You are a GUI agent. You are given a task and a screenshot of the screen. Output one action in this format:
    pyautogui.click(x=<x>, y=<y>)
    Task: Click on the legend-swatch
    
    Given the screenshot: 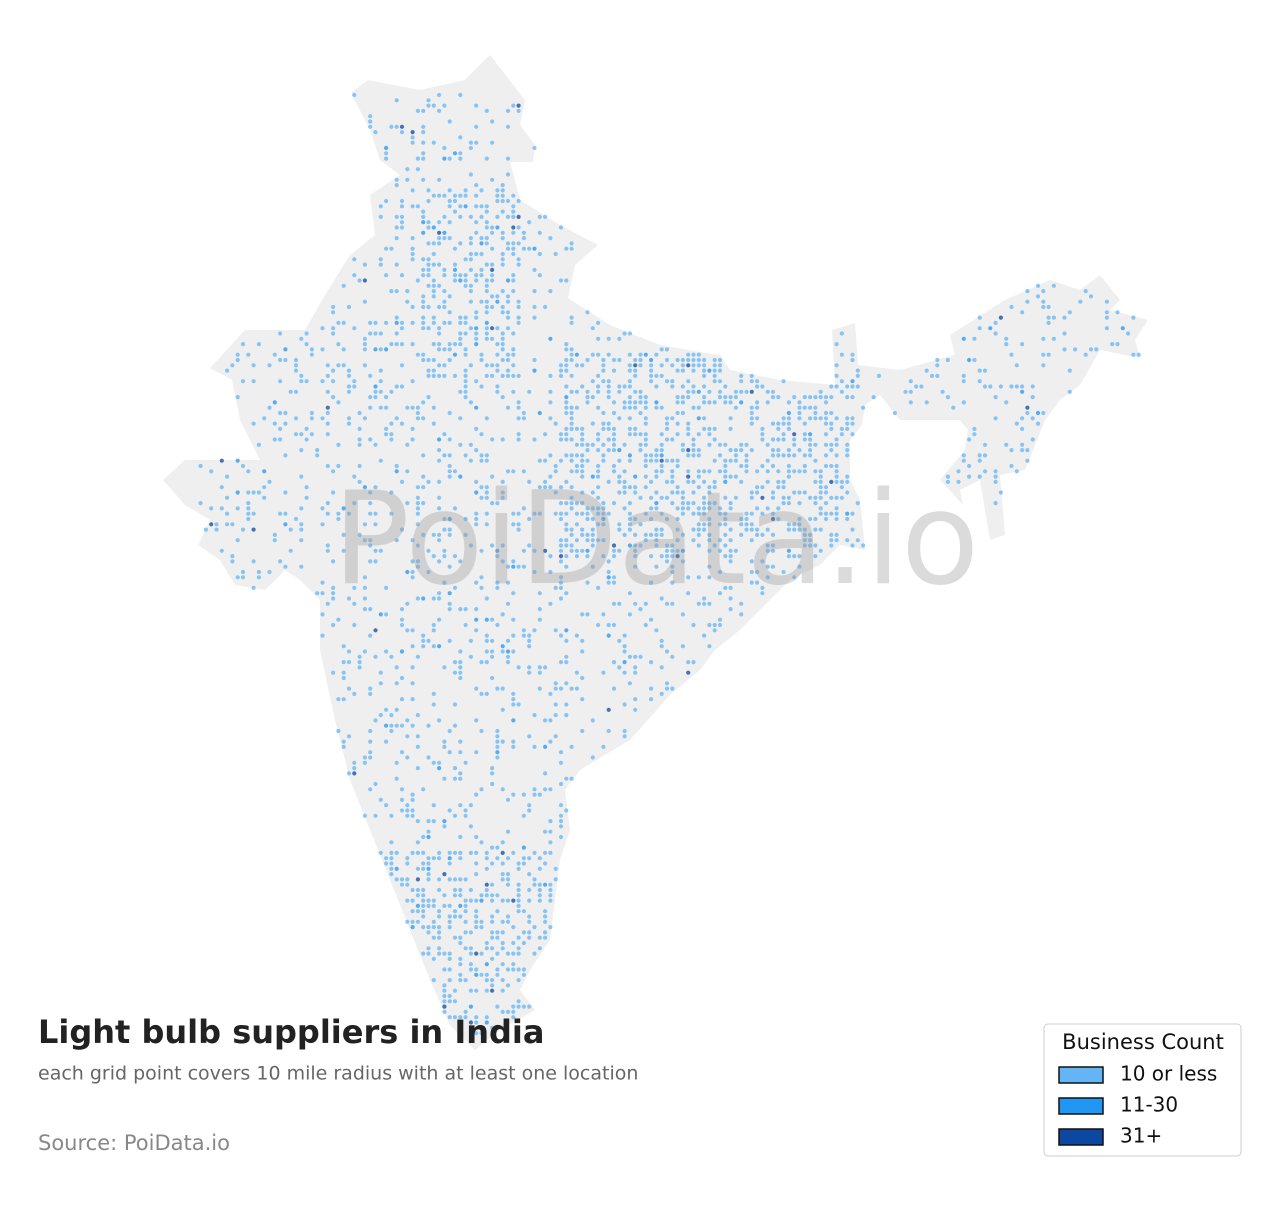 What is the action you would take?
    pyautogui.click(x=1081, y=1075)
    